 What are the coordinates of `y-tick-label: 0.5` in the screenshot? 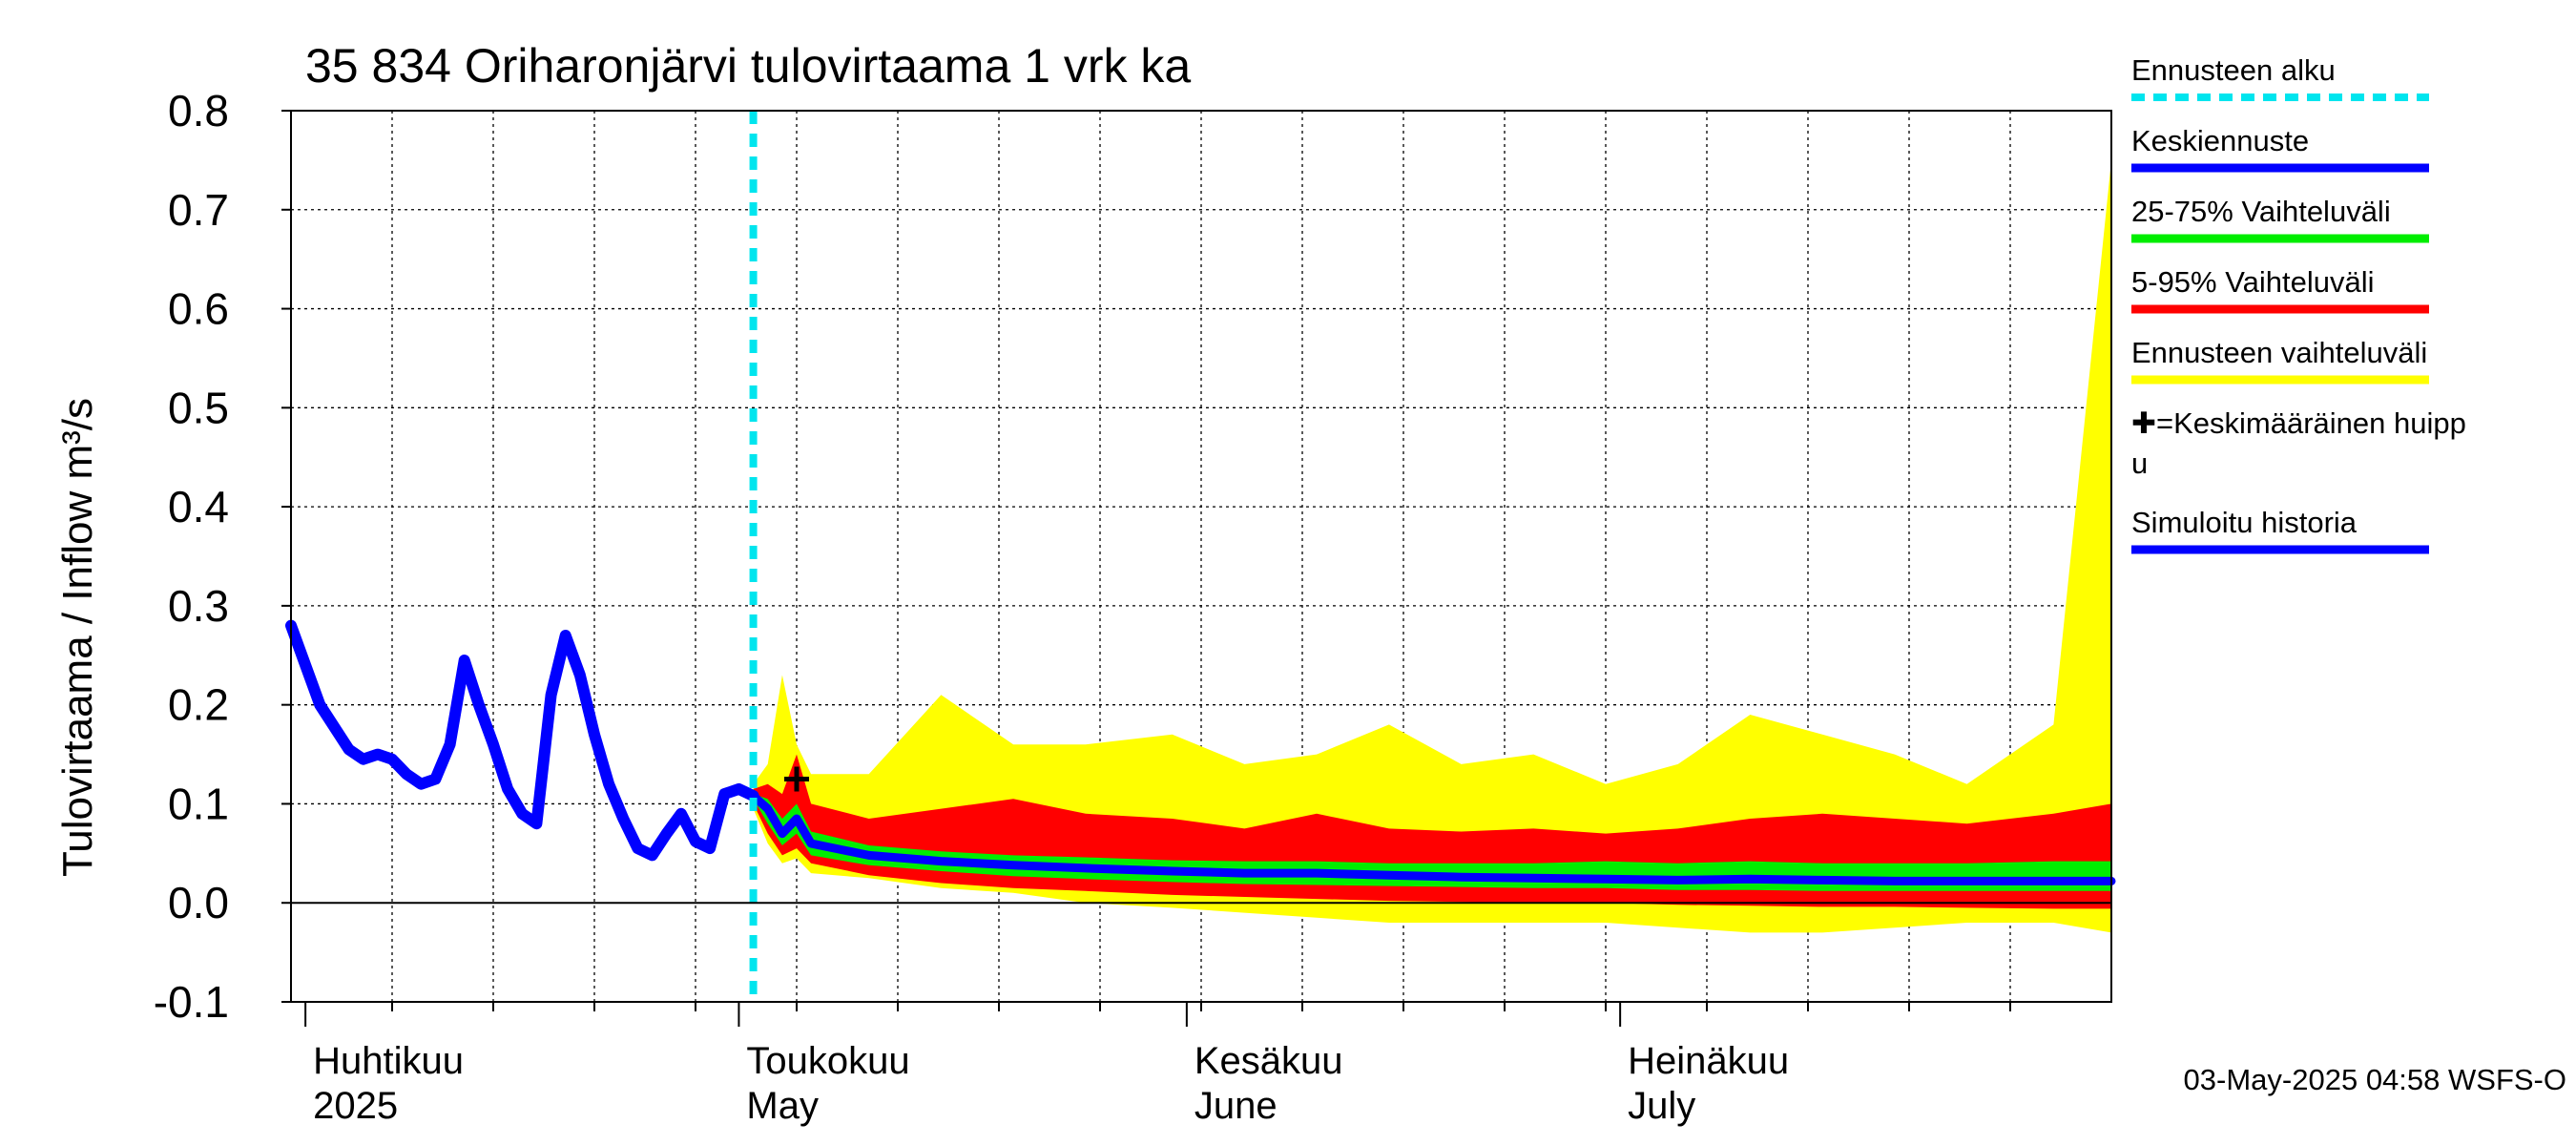 It's located at (198, 407).